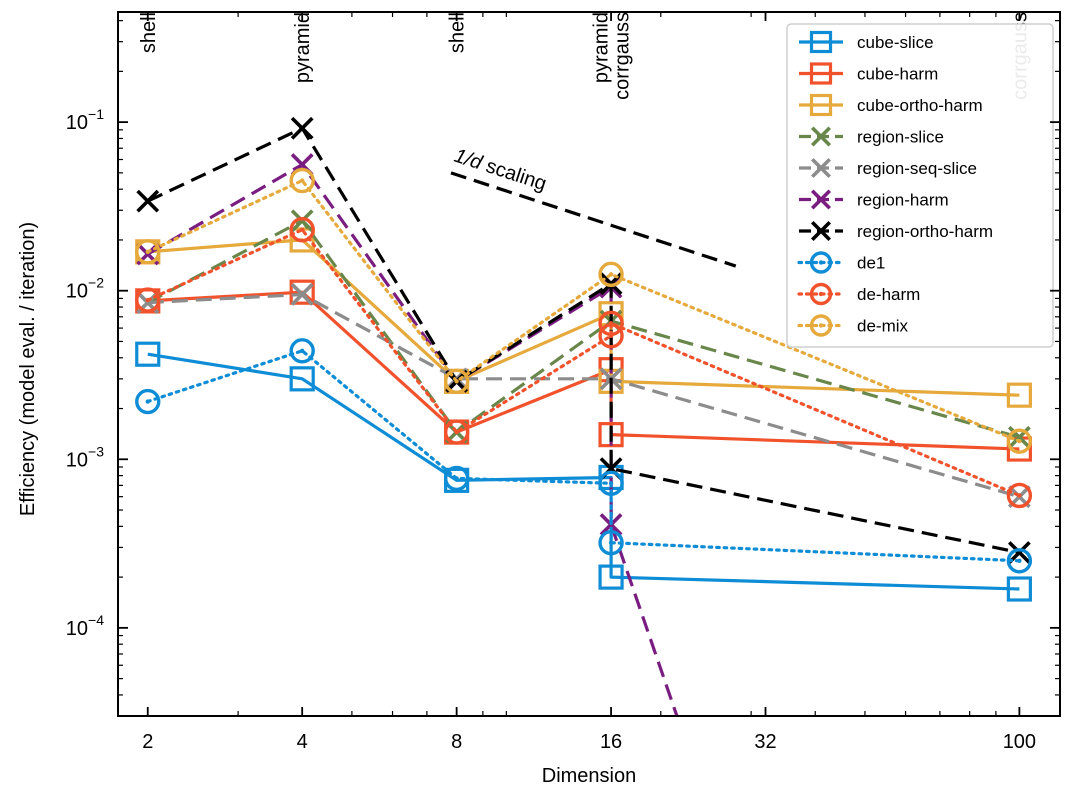 This screenshot has height=788, width=1073. Describe the element at coordinates (888, 294) in the screenshot. I see `legend-label-de-harm: de-harm` at that location.